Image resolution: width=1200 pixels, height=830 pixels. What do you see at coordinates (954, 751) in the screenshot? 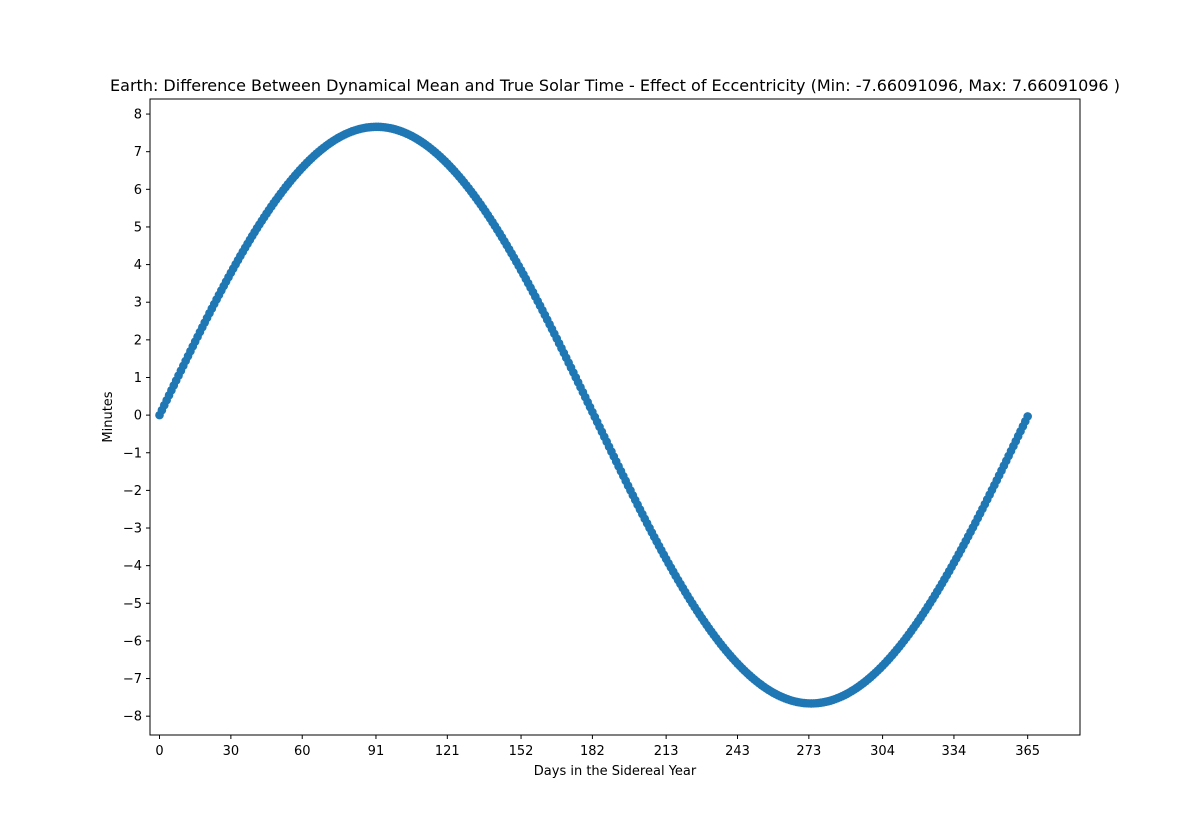
I see `x-tick-label: 334` at bounding box center [954, 751].